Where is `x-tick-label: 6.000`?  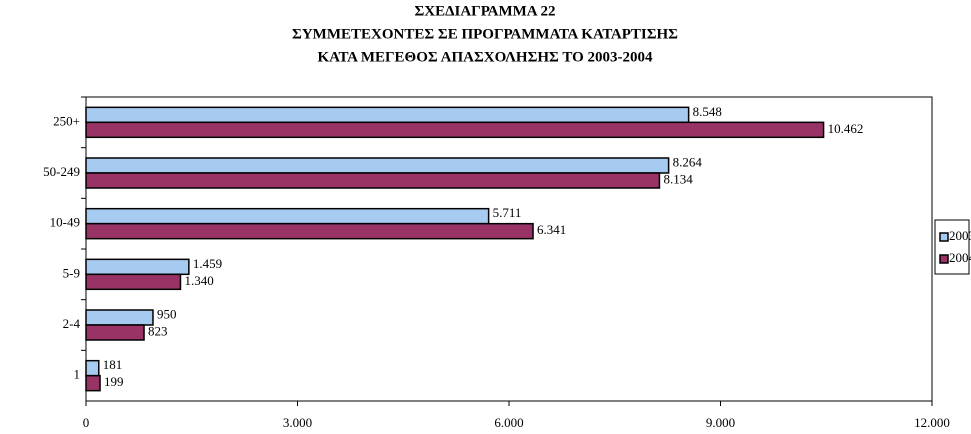
x-tick-label: 6.000 is located at coordinates (508, 422).